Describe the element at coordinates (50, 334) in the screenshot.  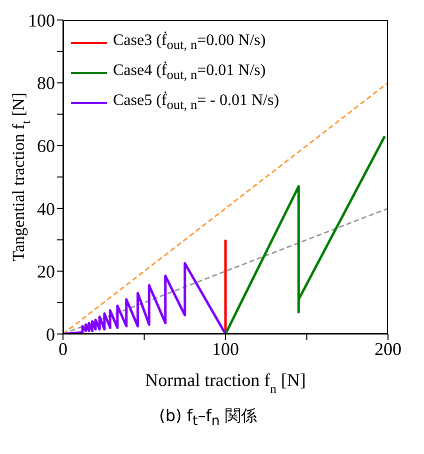
I see `y-tick-label: 0` at that location.